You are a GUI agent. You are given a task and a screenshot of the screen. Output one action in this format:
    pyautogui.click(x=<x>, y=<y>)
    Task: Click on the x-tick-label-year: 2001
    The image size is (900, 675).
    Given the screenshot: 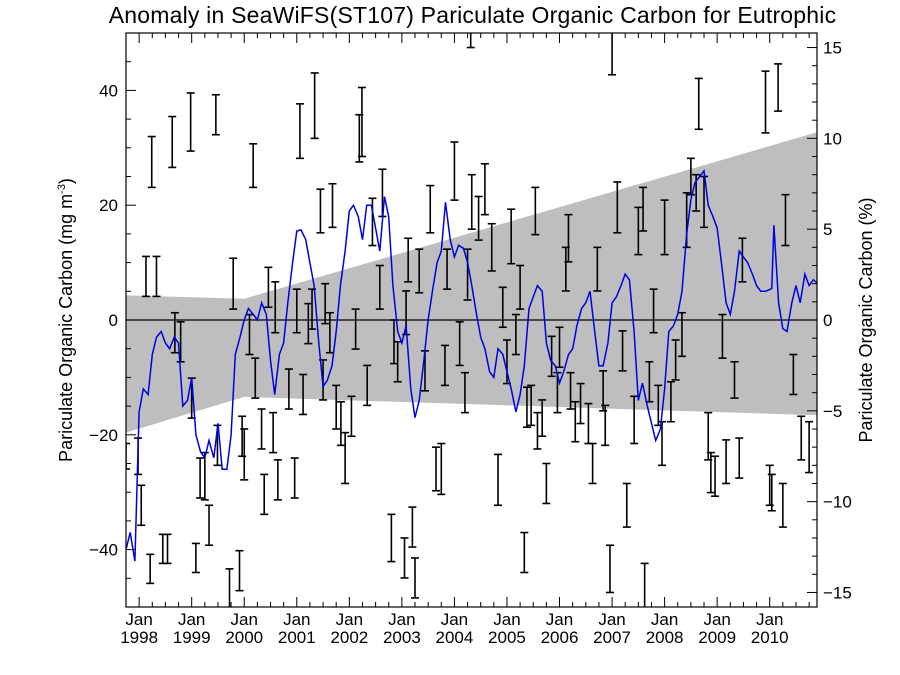 What is the action you would take?
    pyautogui.click(x=297, y=637)
    